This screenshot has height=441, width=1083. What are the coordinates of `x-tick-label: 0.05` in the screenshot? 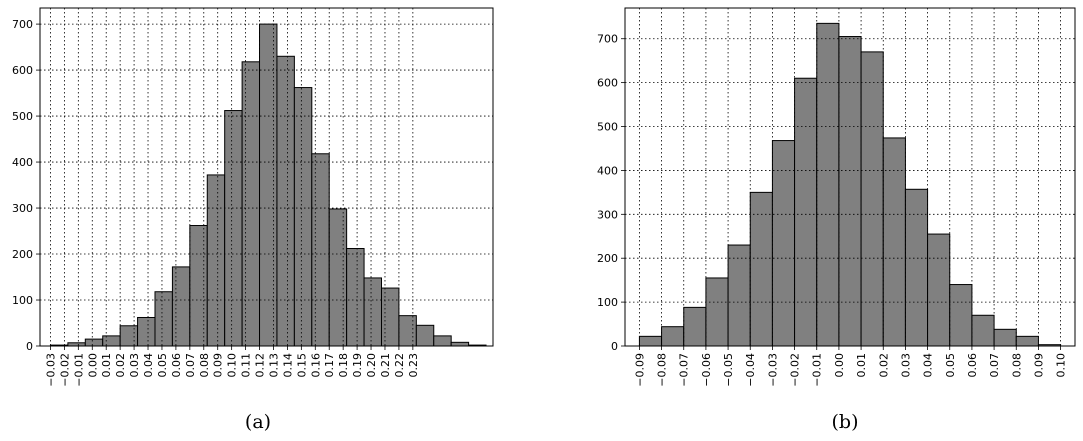 It's located at (950, 365).